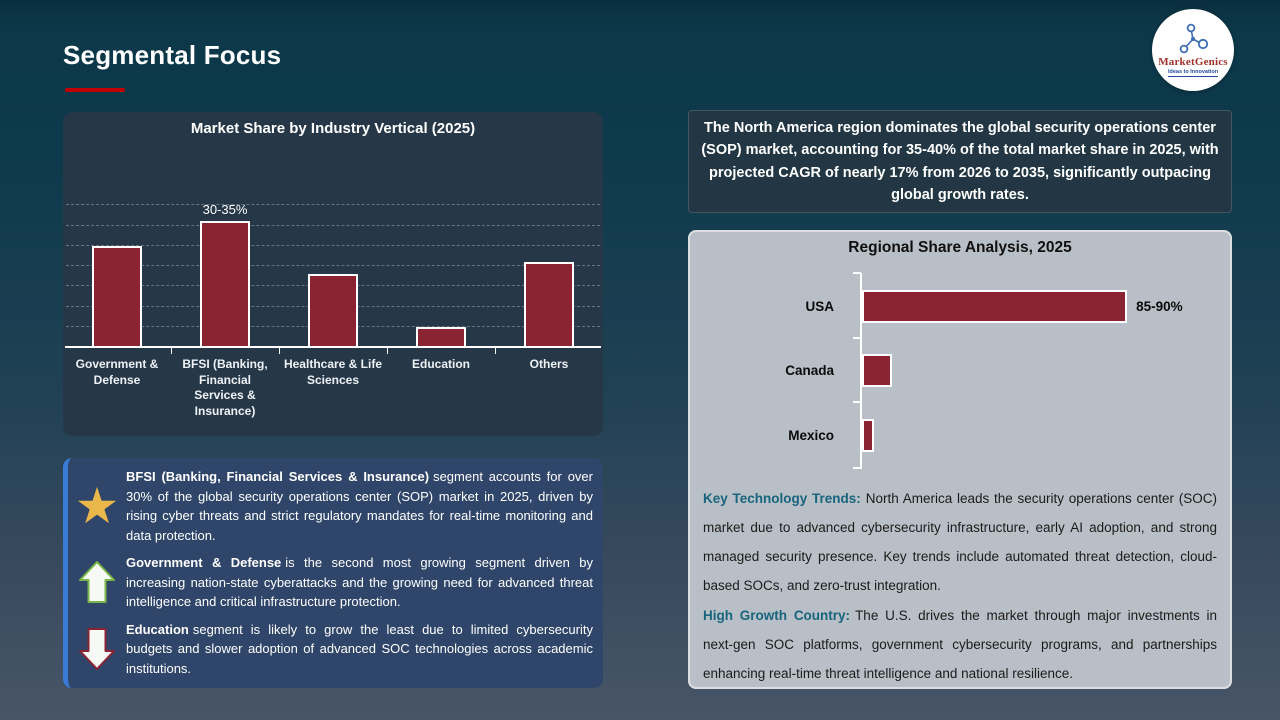  Describe the element at coordinates (440, 364) in the screenshot. I see `industry-category-label: Education` at that location.